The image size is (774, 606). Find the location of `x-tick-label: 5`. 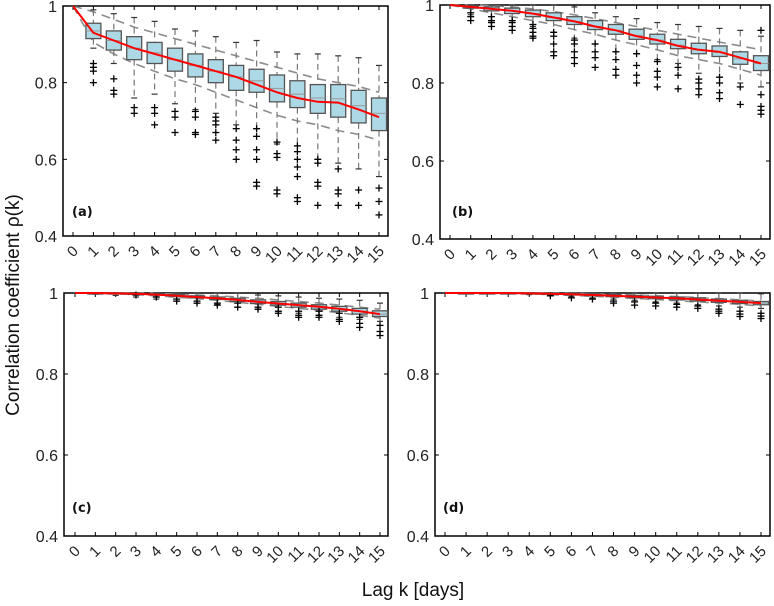

x-tick-label: 5 is located at coordinates (550, 552).